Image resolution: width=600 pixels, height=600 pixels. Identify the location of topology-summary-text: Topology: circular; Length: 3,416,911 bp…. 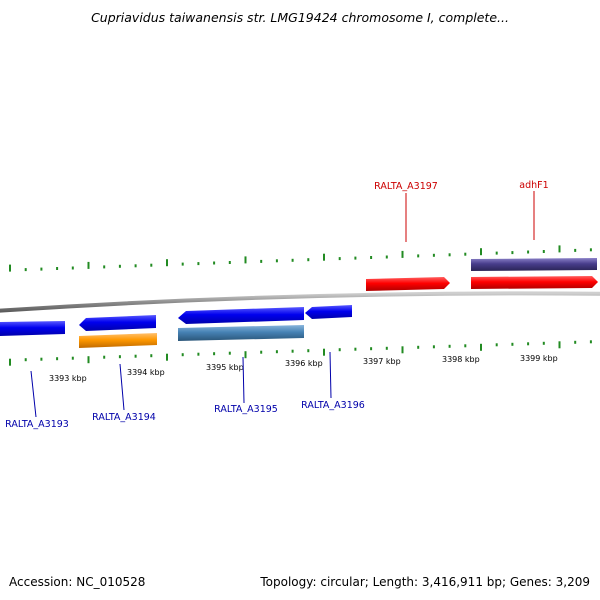
(425, 582).